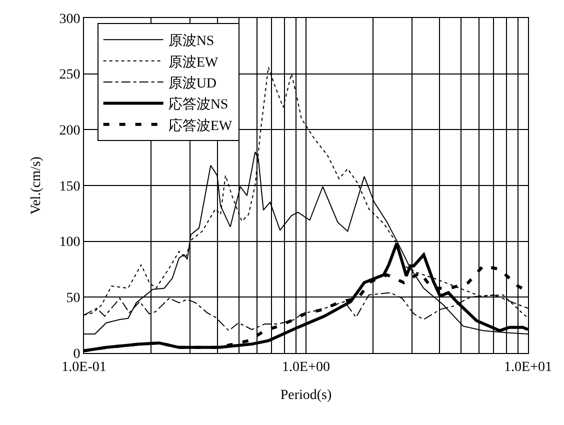 Image resolution: width=564 pixels, height=425 pixels. Describe the element at coordinates (528, 367) in the screenshot. I see `x-tick-label: 1.0E+01` at that location.